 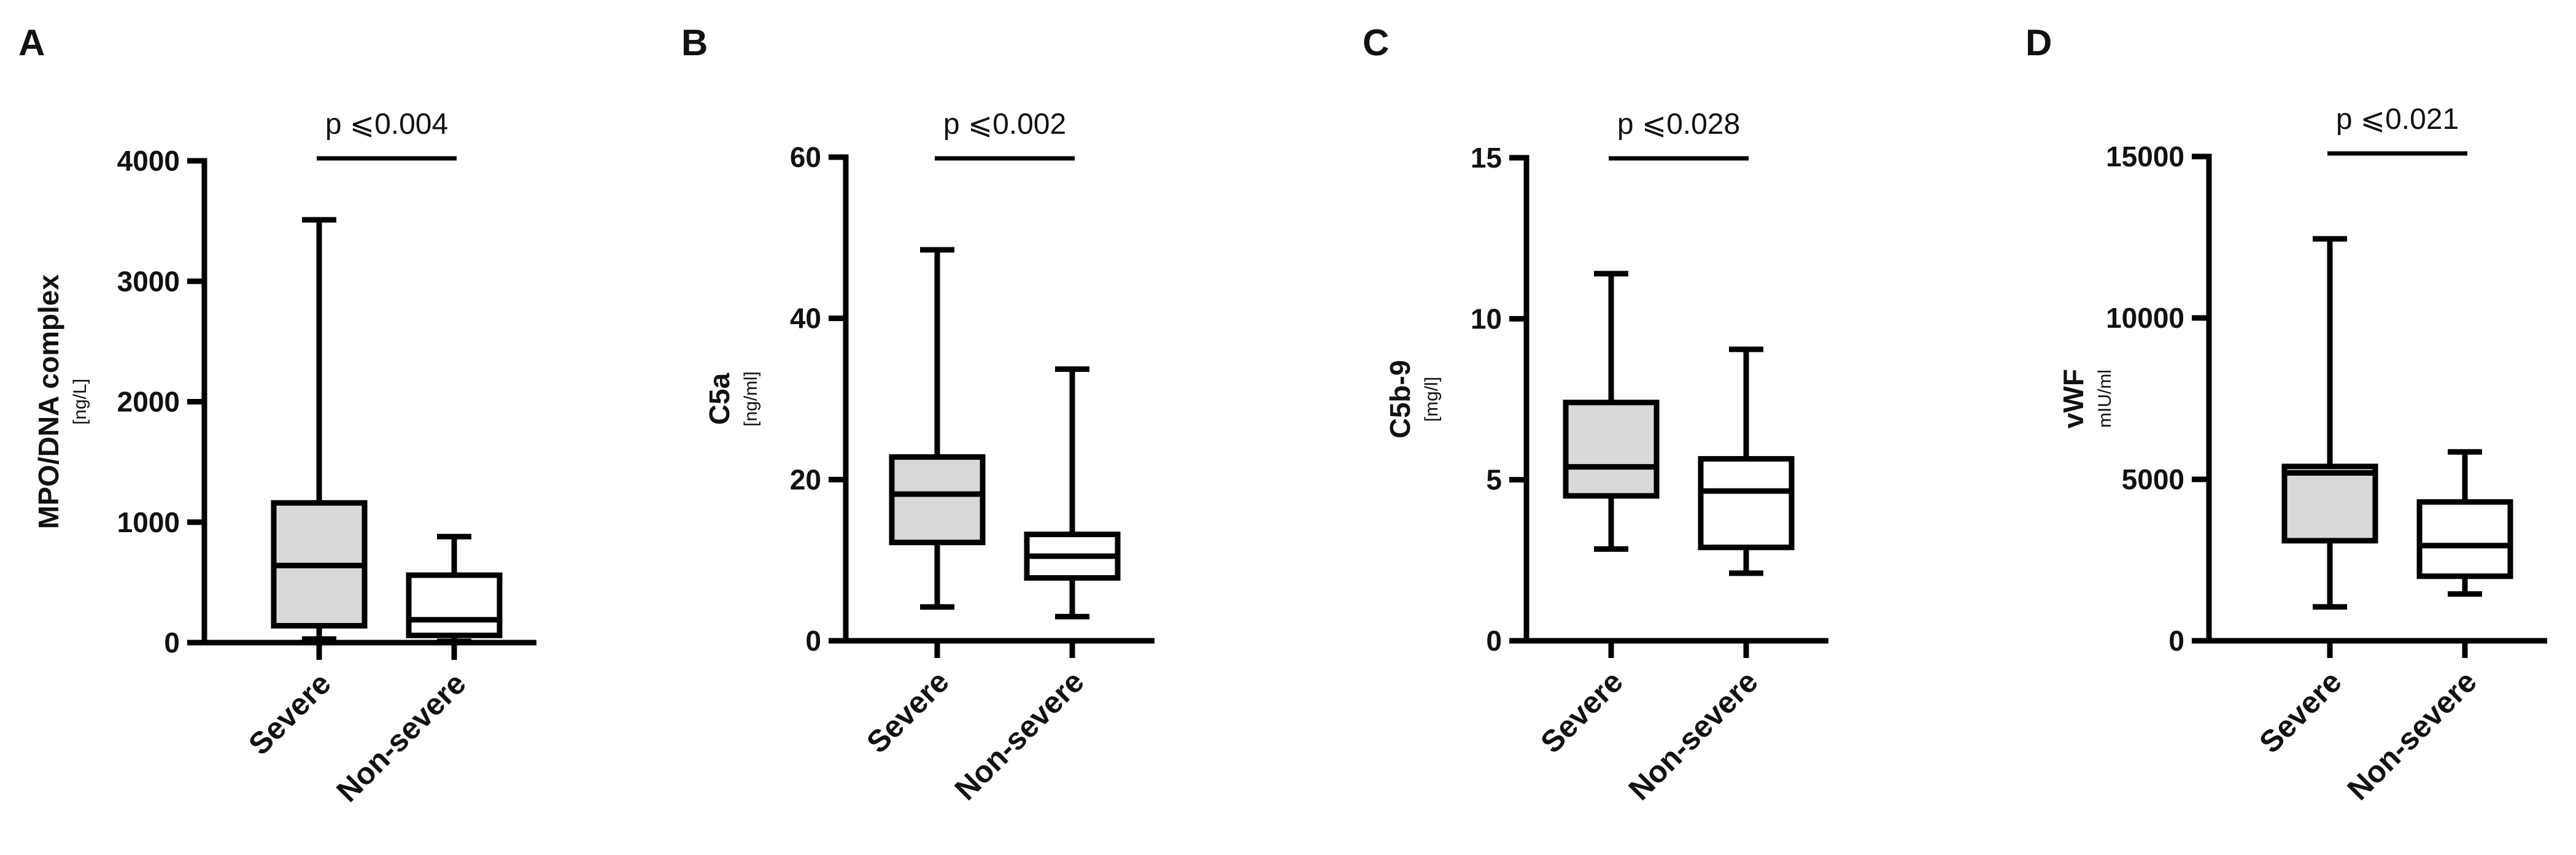 What do you see at coordinates (1376, 43) in the screenshot?
I see `panel-letter: C` at bounding box center [1376, 43].